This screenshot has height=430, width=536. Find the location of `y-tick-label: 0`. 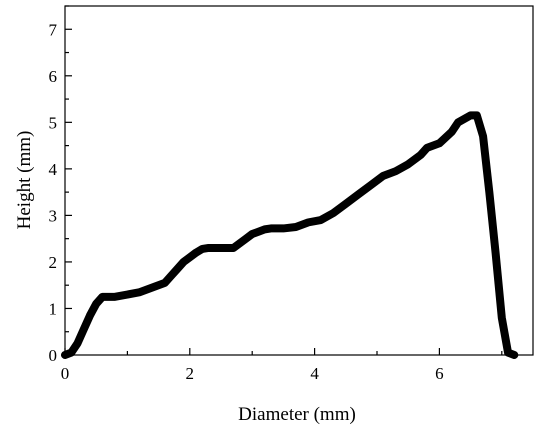

y-tick-label: 0 is located at coordinates (53, 355).